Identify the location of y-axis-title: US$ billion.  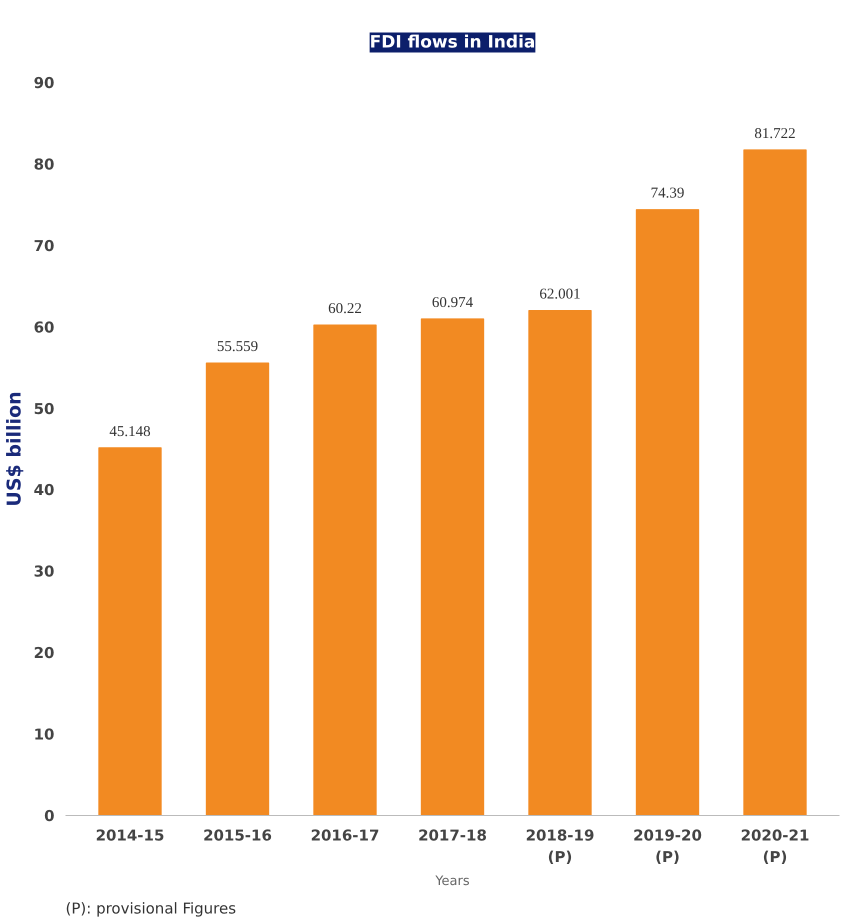
(15, 449).